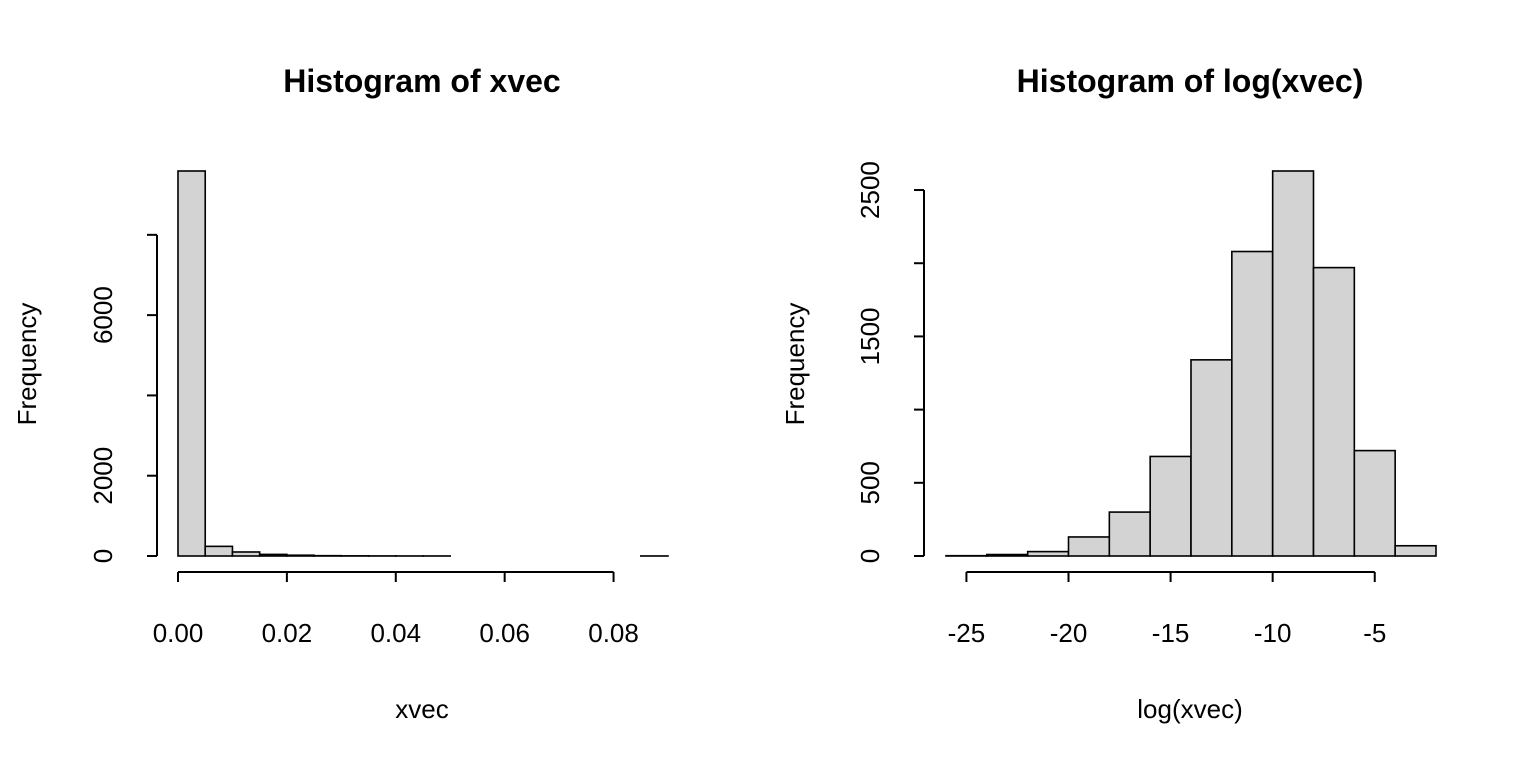 This screenshot has height=768, width=1536. What do you see at coordinates (870, 336) in the screenshot?
I see `y-tick-label: 1500` at bounding box center [870, 336].